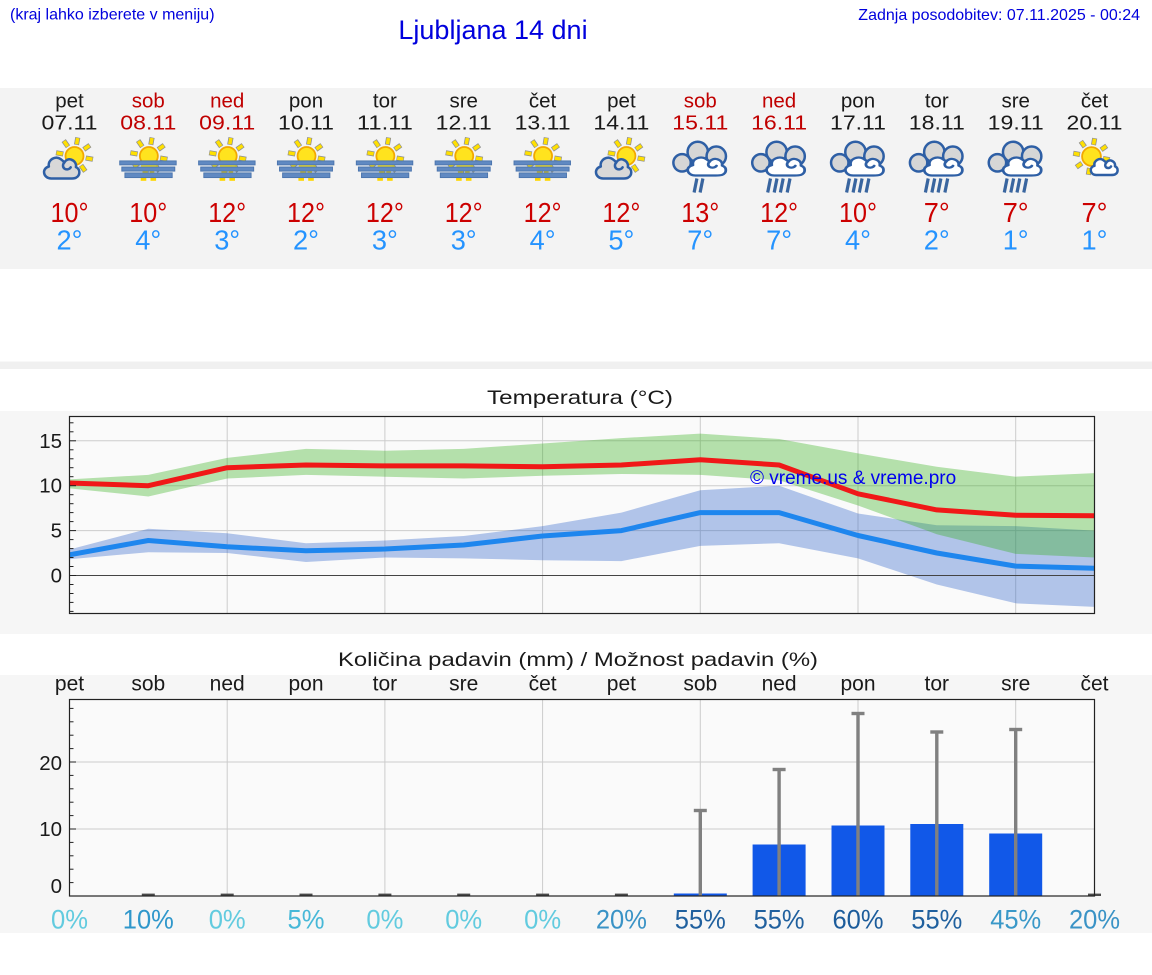 This screenshot has width=1152, height=975. Describe the element at coordinates (999, 15) in the screenshot. I see `svg-text:Zadnja posodobitev: 07.11.2025: Zadnja posodobitev: 07.11.2025 - 00:24` at that location.